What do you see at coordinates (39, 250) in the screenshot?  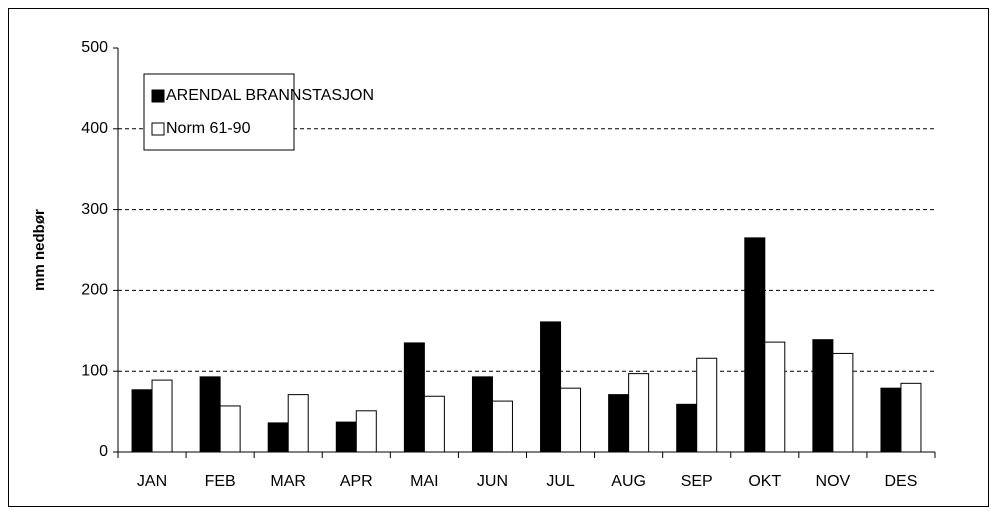 I see `y-axis-label: mm nedbør` at bounding box center [39, 250].